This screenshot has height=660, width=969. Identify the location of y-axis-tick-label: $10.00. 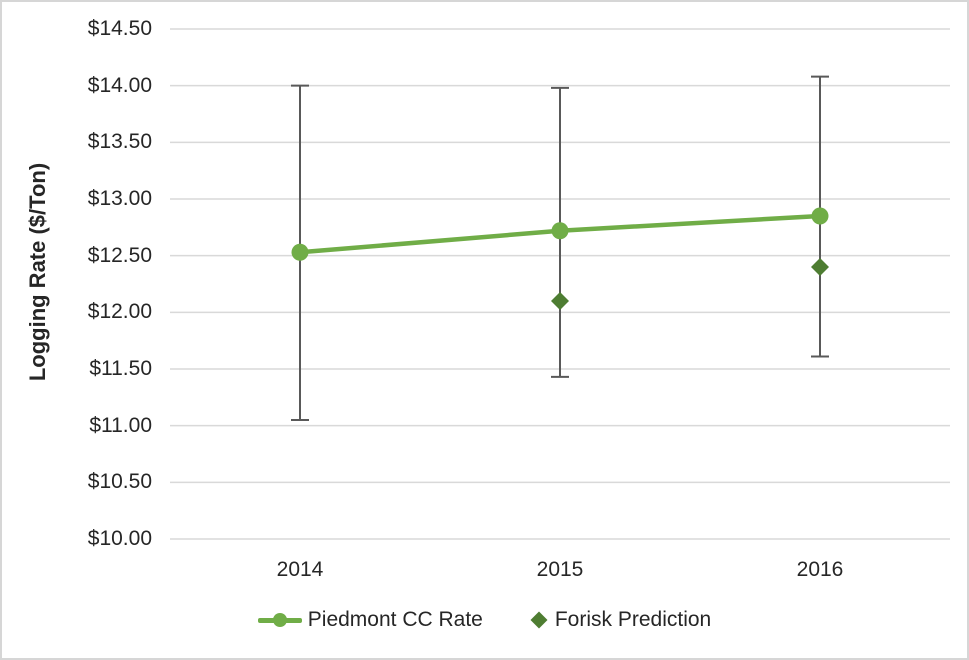
(119, 538).